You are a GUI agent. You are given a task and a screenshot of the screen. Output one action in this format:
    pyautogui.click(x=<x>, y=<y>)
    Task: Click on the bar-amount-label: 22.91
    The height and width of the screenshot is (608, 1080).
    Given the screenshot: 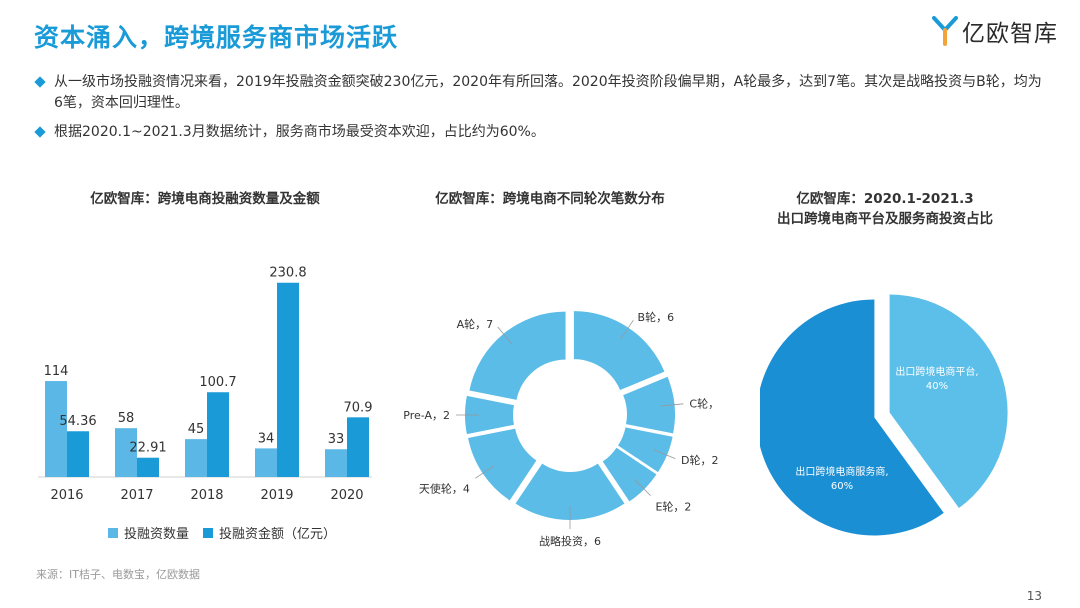 What is the action you would take?
    pyautogui.click(x=147, y=448)
    